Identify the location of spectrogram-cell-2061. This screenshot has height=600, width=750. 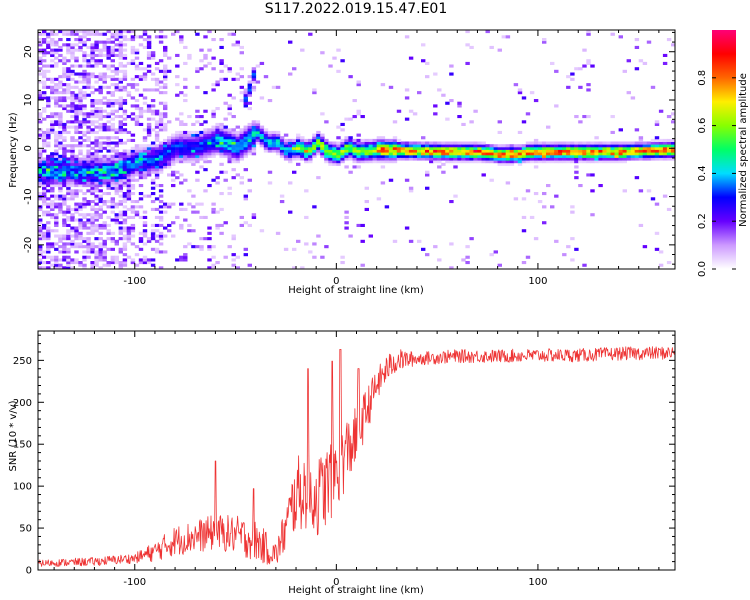
(245, 148).